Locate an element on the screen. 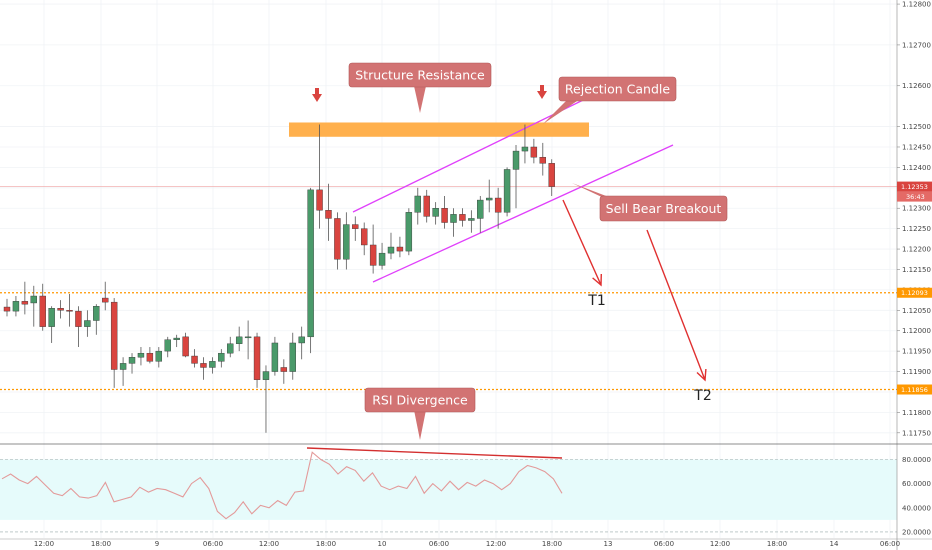  rising-channel is located at coordinates (513, 184).